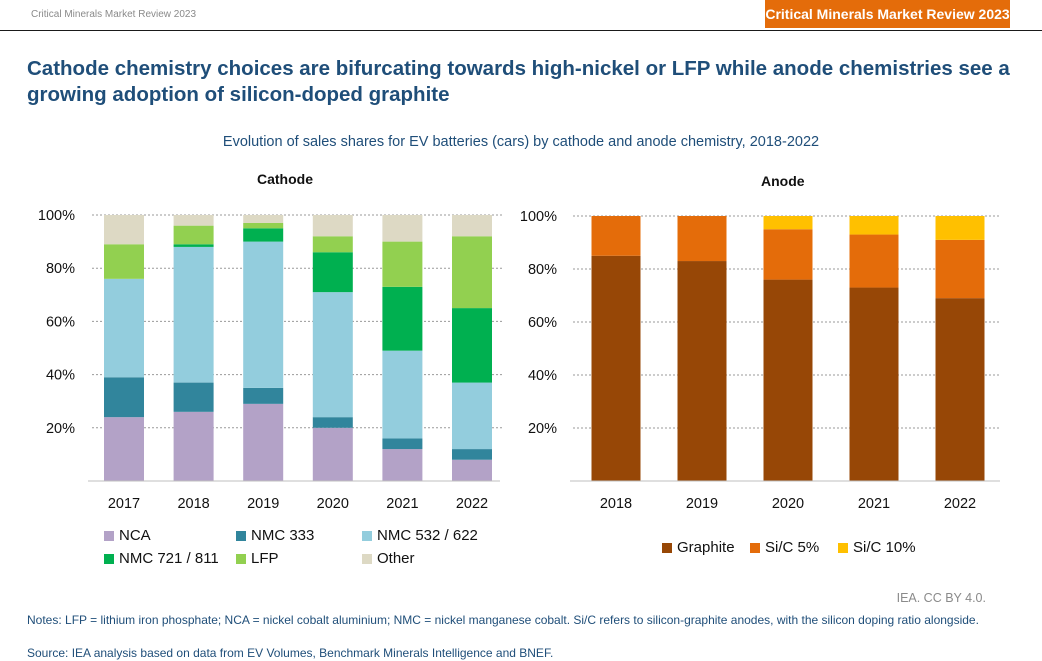 The width and height of the screenshot is (1042, 661). What do you see at coordinates (472, 504) in the screenshot?
I see `cathode-x-tick-label: 2022` at bounding box center [472, 504].